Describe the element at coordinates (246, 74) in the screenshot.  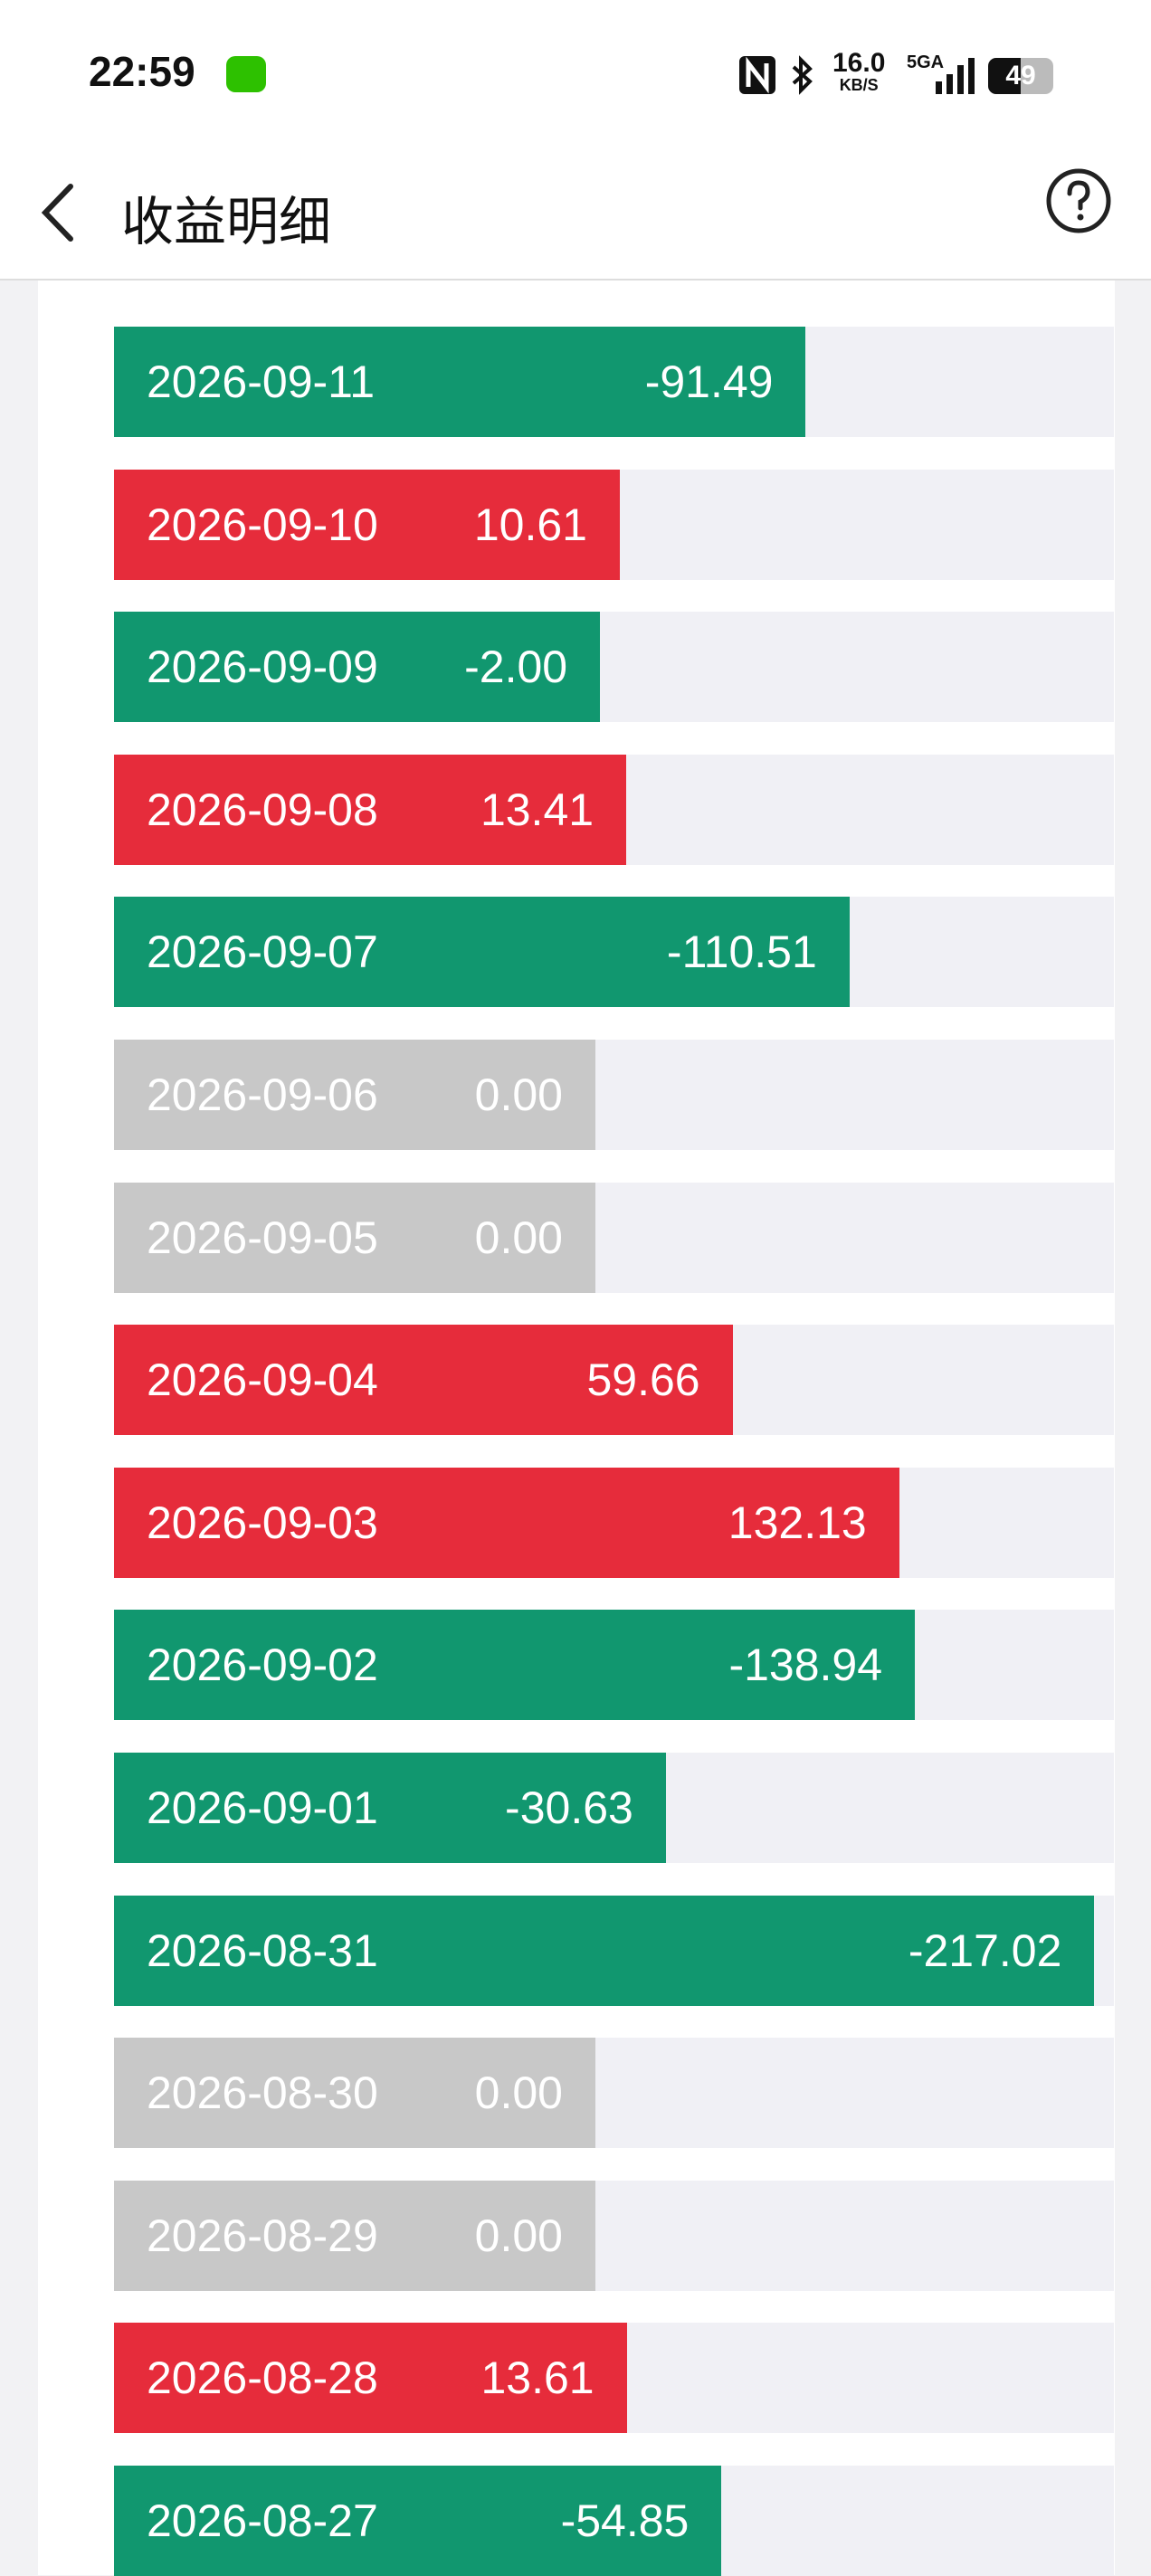
I see `wechat-icon` at that location.